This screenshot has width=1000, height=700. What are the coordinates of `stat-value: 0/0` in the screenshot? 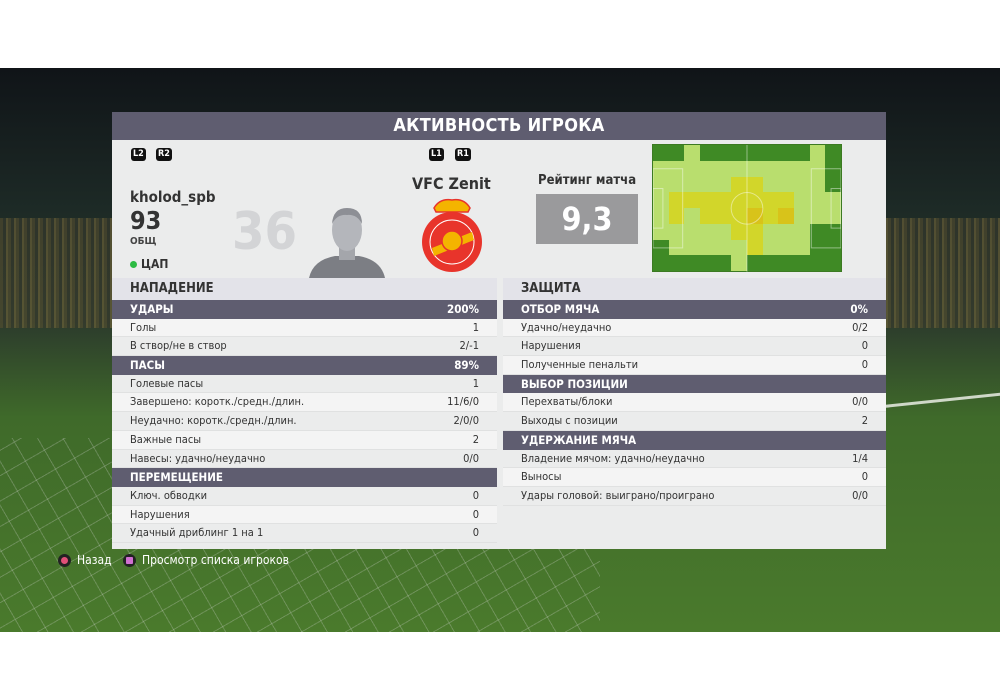 It's located at (860, 402).